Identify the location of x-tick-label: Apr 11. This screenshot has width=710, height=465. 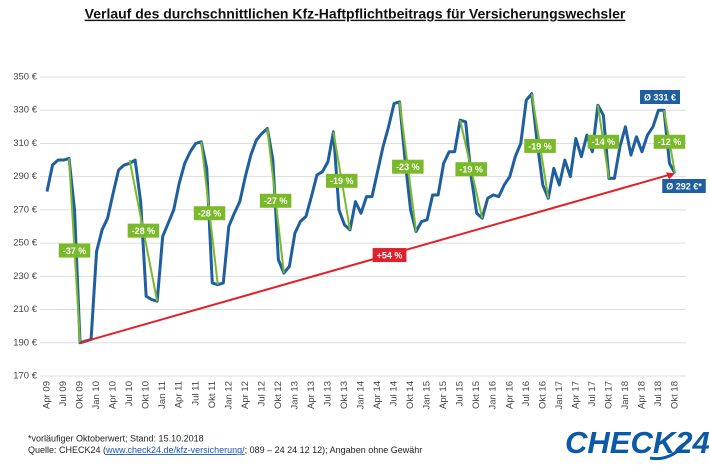
(179, 394).